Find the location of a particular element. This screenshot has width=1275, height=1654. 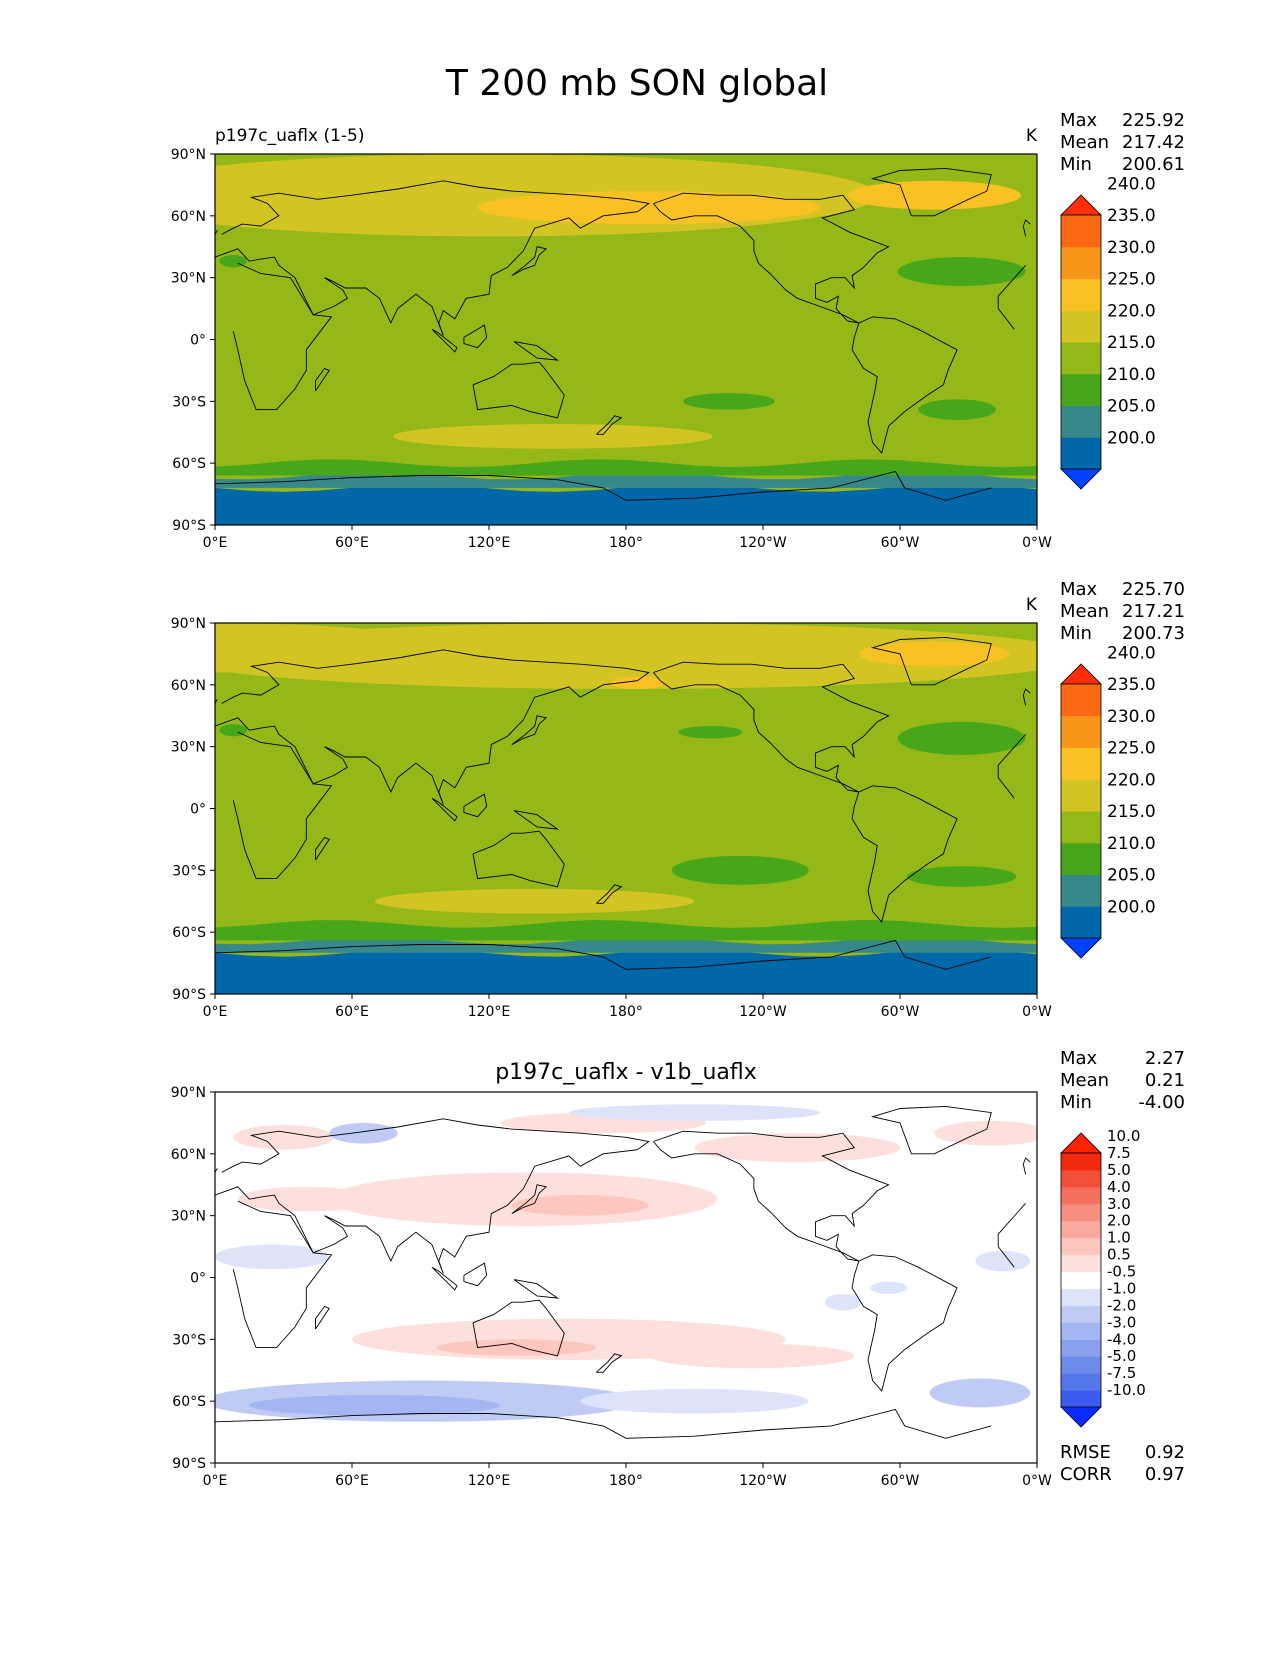

stat-label: CORR is located at coordinates (1086, 1474).